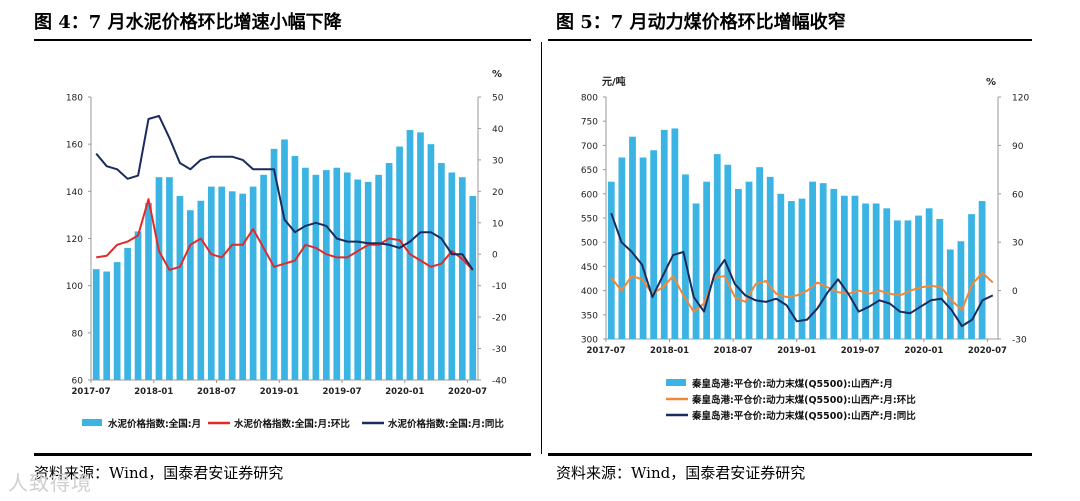 The image size is (1080, 501). Describe the element at coordinates (1020, 99) in the screenshot. I see `right-axis-tick-label: 120` at that location.